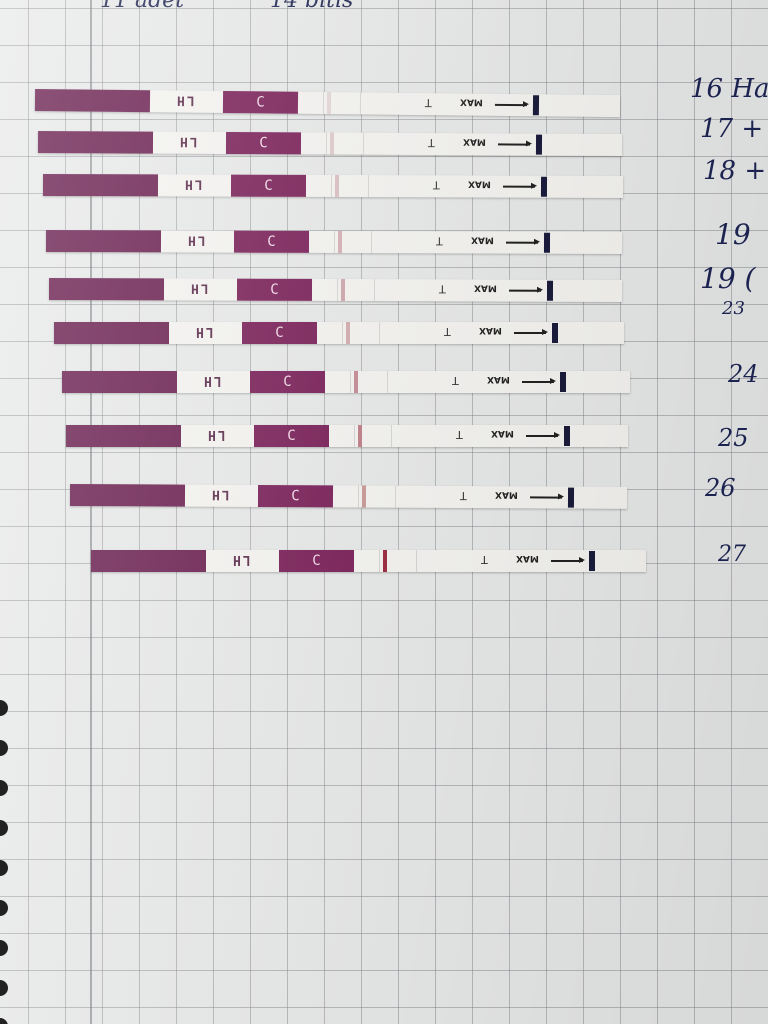 The height and width of the screenshot is (1024, 768). What do you see at coordinates (733, 438) in the screenshot?
I see `strip-date: 25` at bounding box center [733, 438].